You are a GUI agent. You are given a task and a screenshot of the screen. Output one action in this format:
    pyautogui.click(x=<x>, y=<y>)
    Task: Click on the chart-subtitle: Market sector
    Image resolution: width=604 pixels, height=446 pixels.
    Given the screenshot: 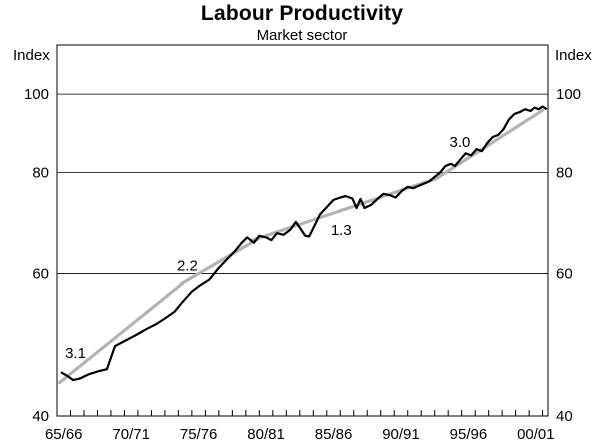 What is the action you would take?
    pyautogui.click(x=302, y=35)
    